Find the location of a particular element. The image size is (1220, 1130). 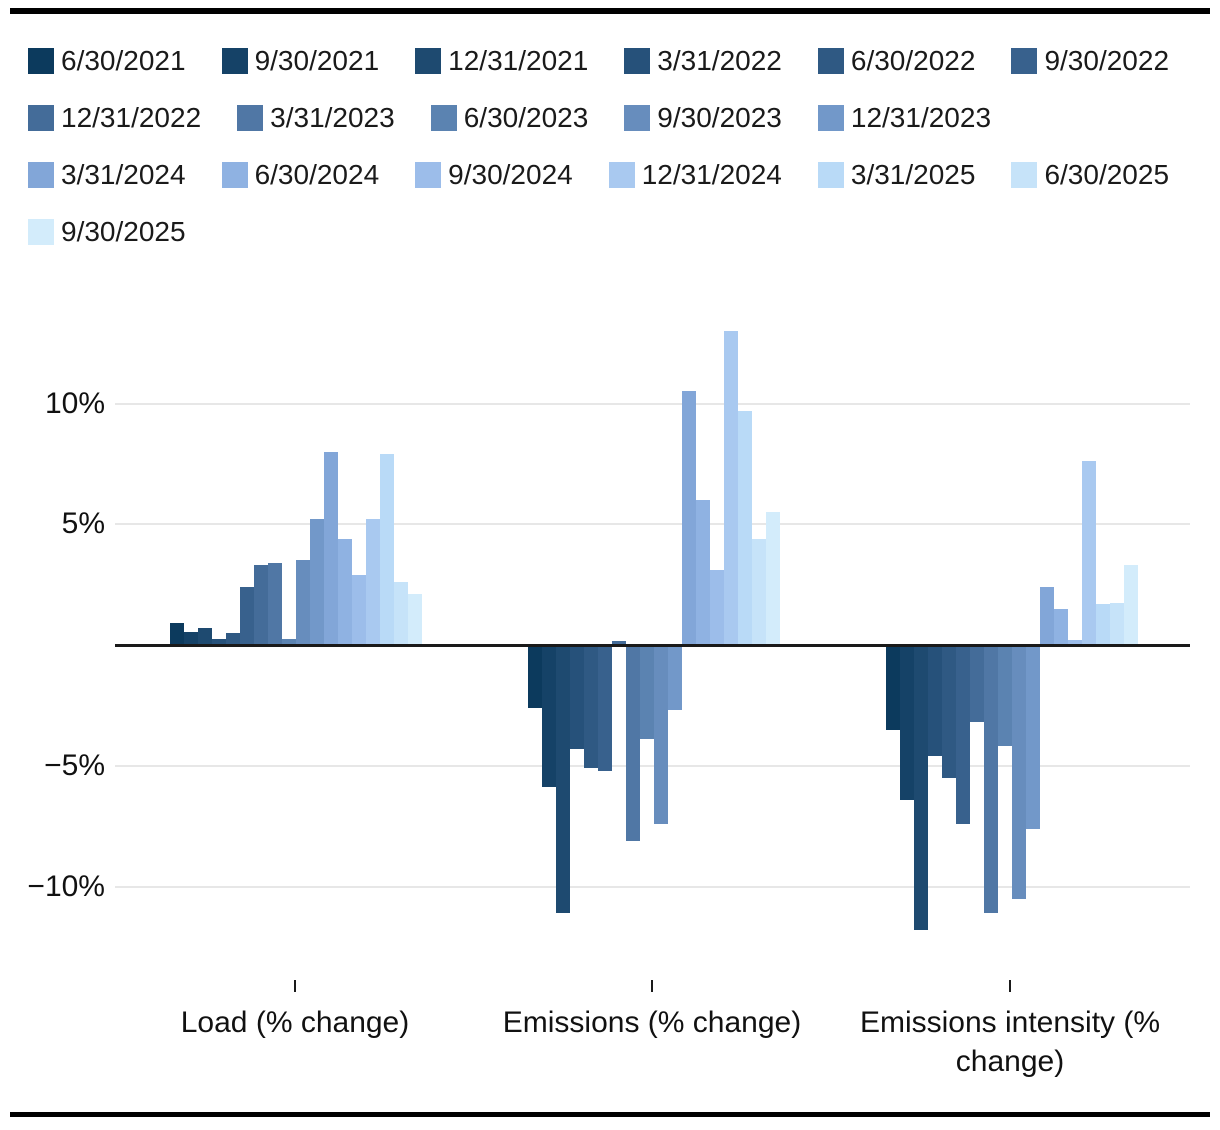

top-rule is located at coordinates (610, 11).